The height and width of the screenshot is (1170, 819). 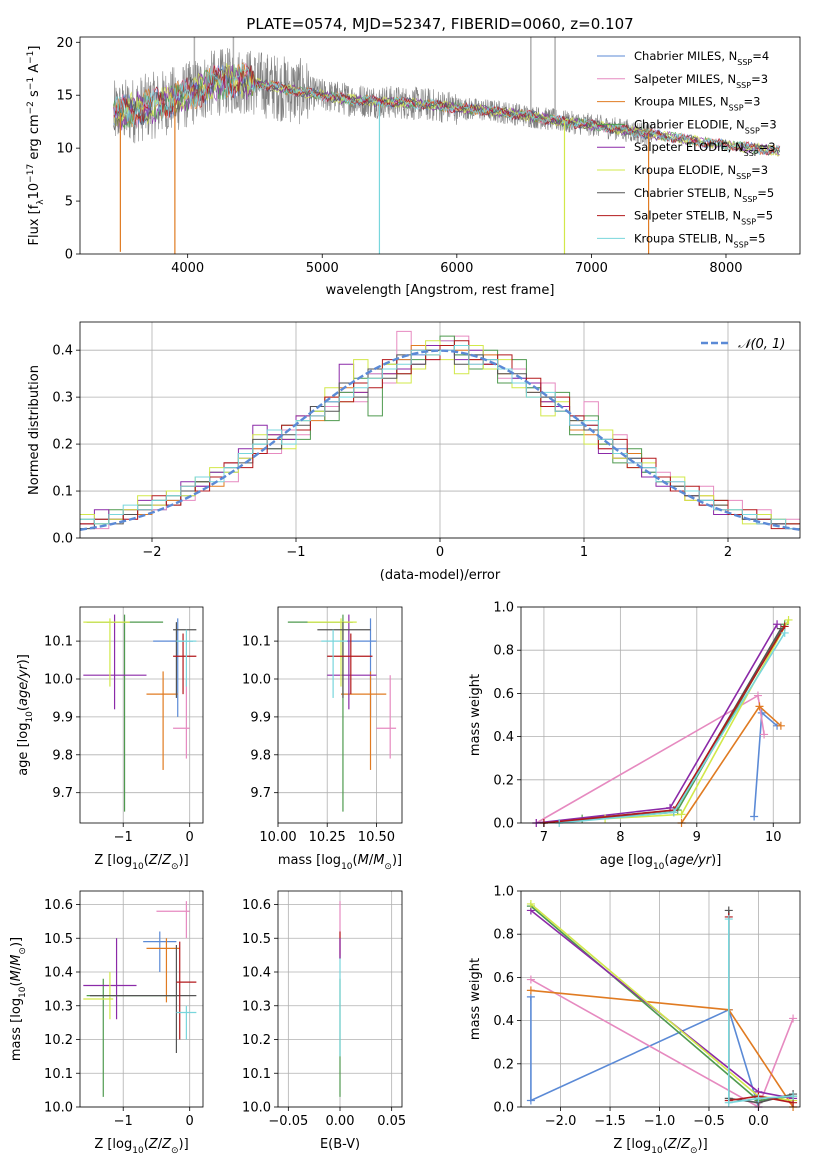 What do you see at coordinates (16, 983) in the screenshot?
I see `y-axis-label-part: (` at bounding box center [16, 983].